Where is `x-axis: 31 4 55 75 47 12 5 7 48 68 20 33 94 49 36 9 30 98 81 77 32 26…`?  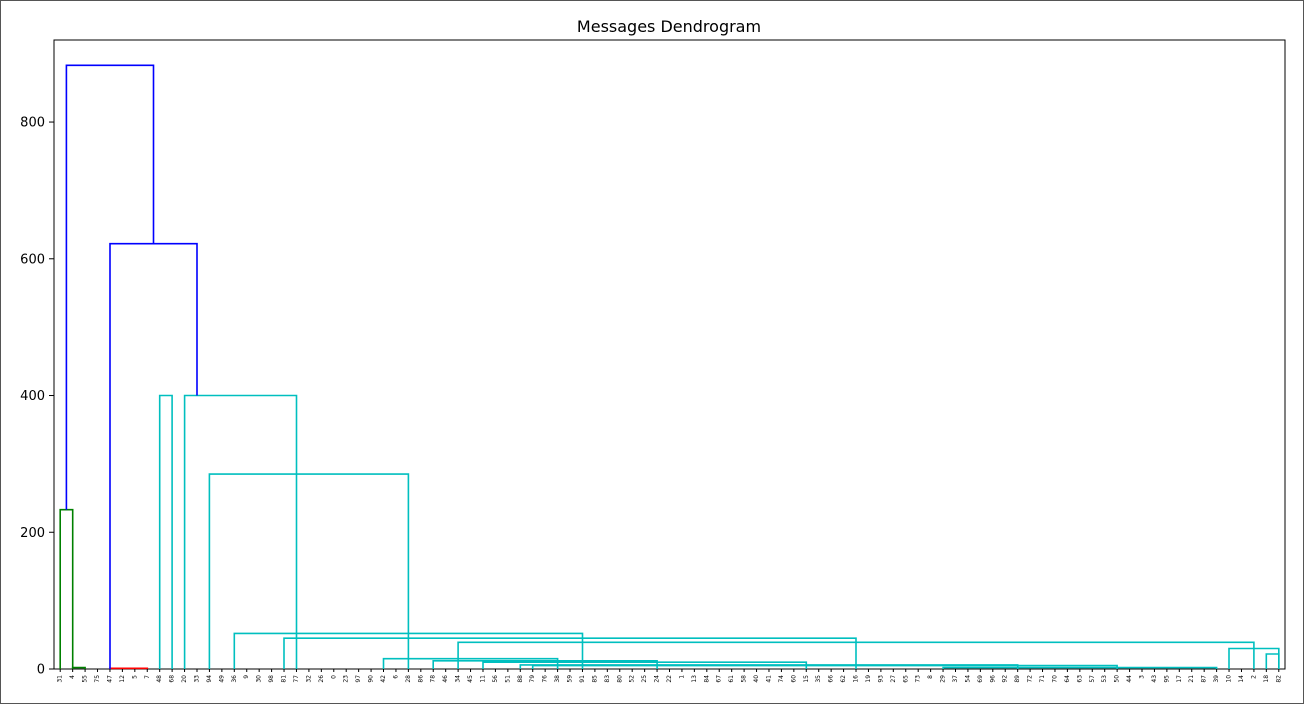 x-axis: 31 4 55 75 47 12 5 7 48 68 20 33 94 49 36 9 30 98 81 77 32 26… is located at coordinates (669, 676).